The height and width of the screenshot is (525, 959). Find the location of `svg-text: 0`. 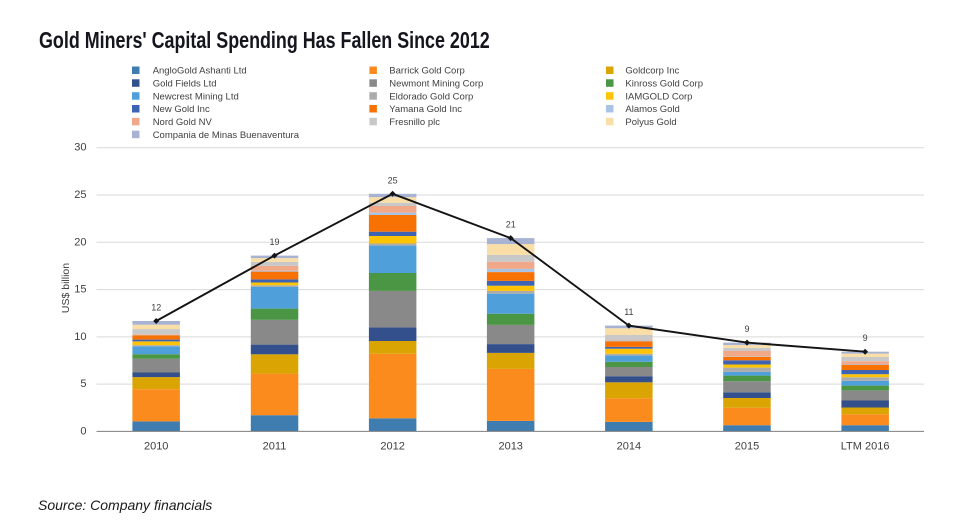

svg-text: 0 is located at coordinates (83, 431).